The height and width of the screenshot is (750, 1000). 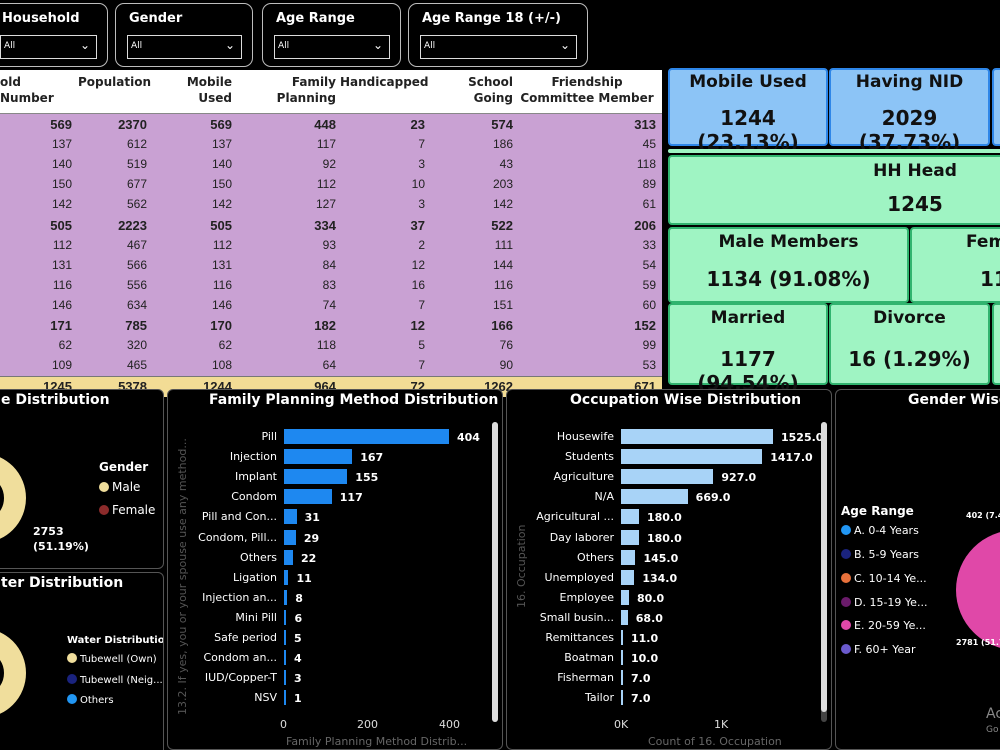 I want to click on table-row: 137 612 137 117 7 186 45, so click(x=331, y=145).